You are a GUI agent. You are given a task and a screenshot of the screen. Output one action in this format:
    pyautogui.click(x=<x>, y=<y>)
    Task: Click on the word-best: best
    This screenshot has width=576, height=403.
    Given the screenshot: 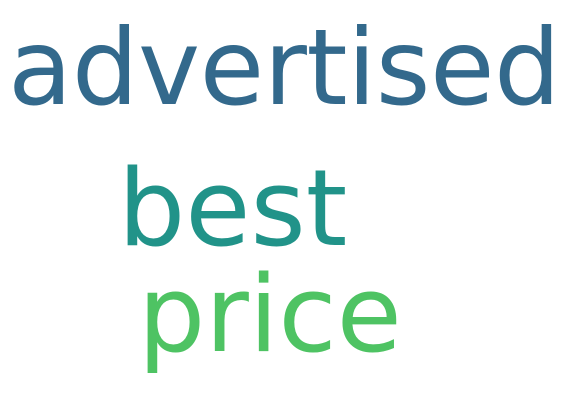 What is the action you would take?
    pyautogui.click(x=232, y=209)
    